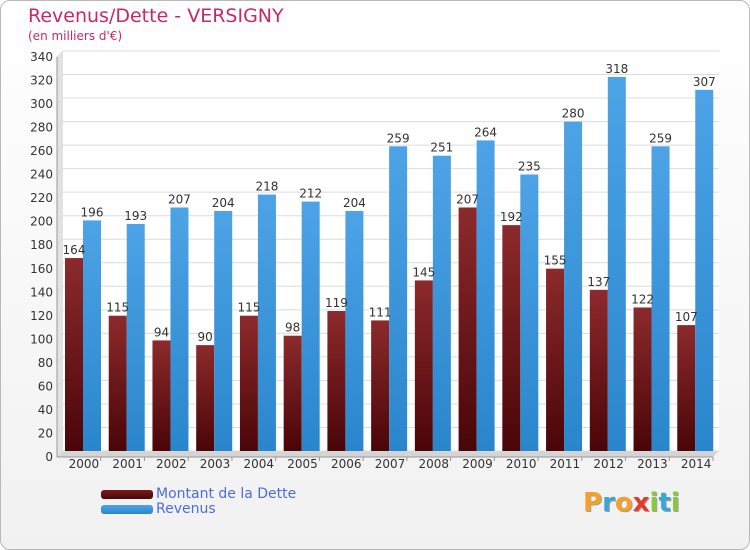 This screenshot has height=550, width=750. What do you see at coordinates (433, 464) in the screenshot?
I see `x-tick-label: 2008` at bounding box center [433, 464].